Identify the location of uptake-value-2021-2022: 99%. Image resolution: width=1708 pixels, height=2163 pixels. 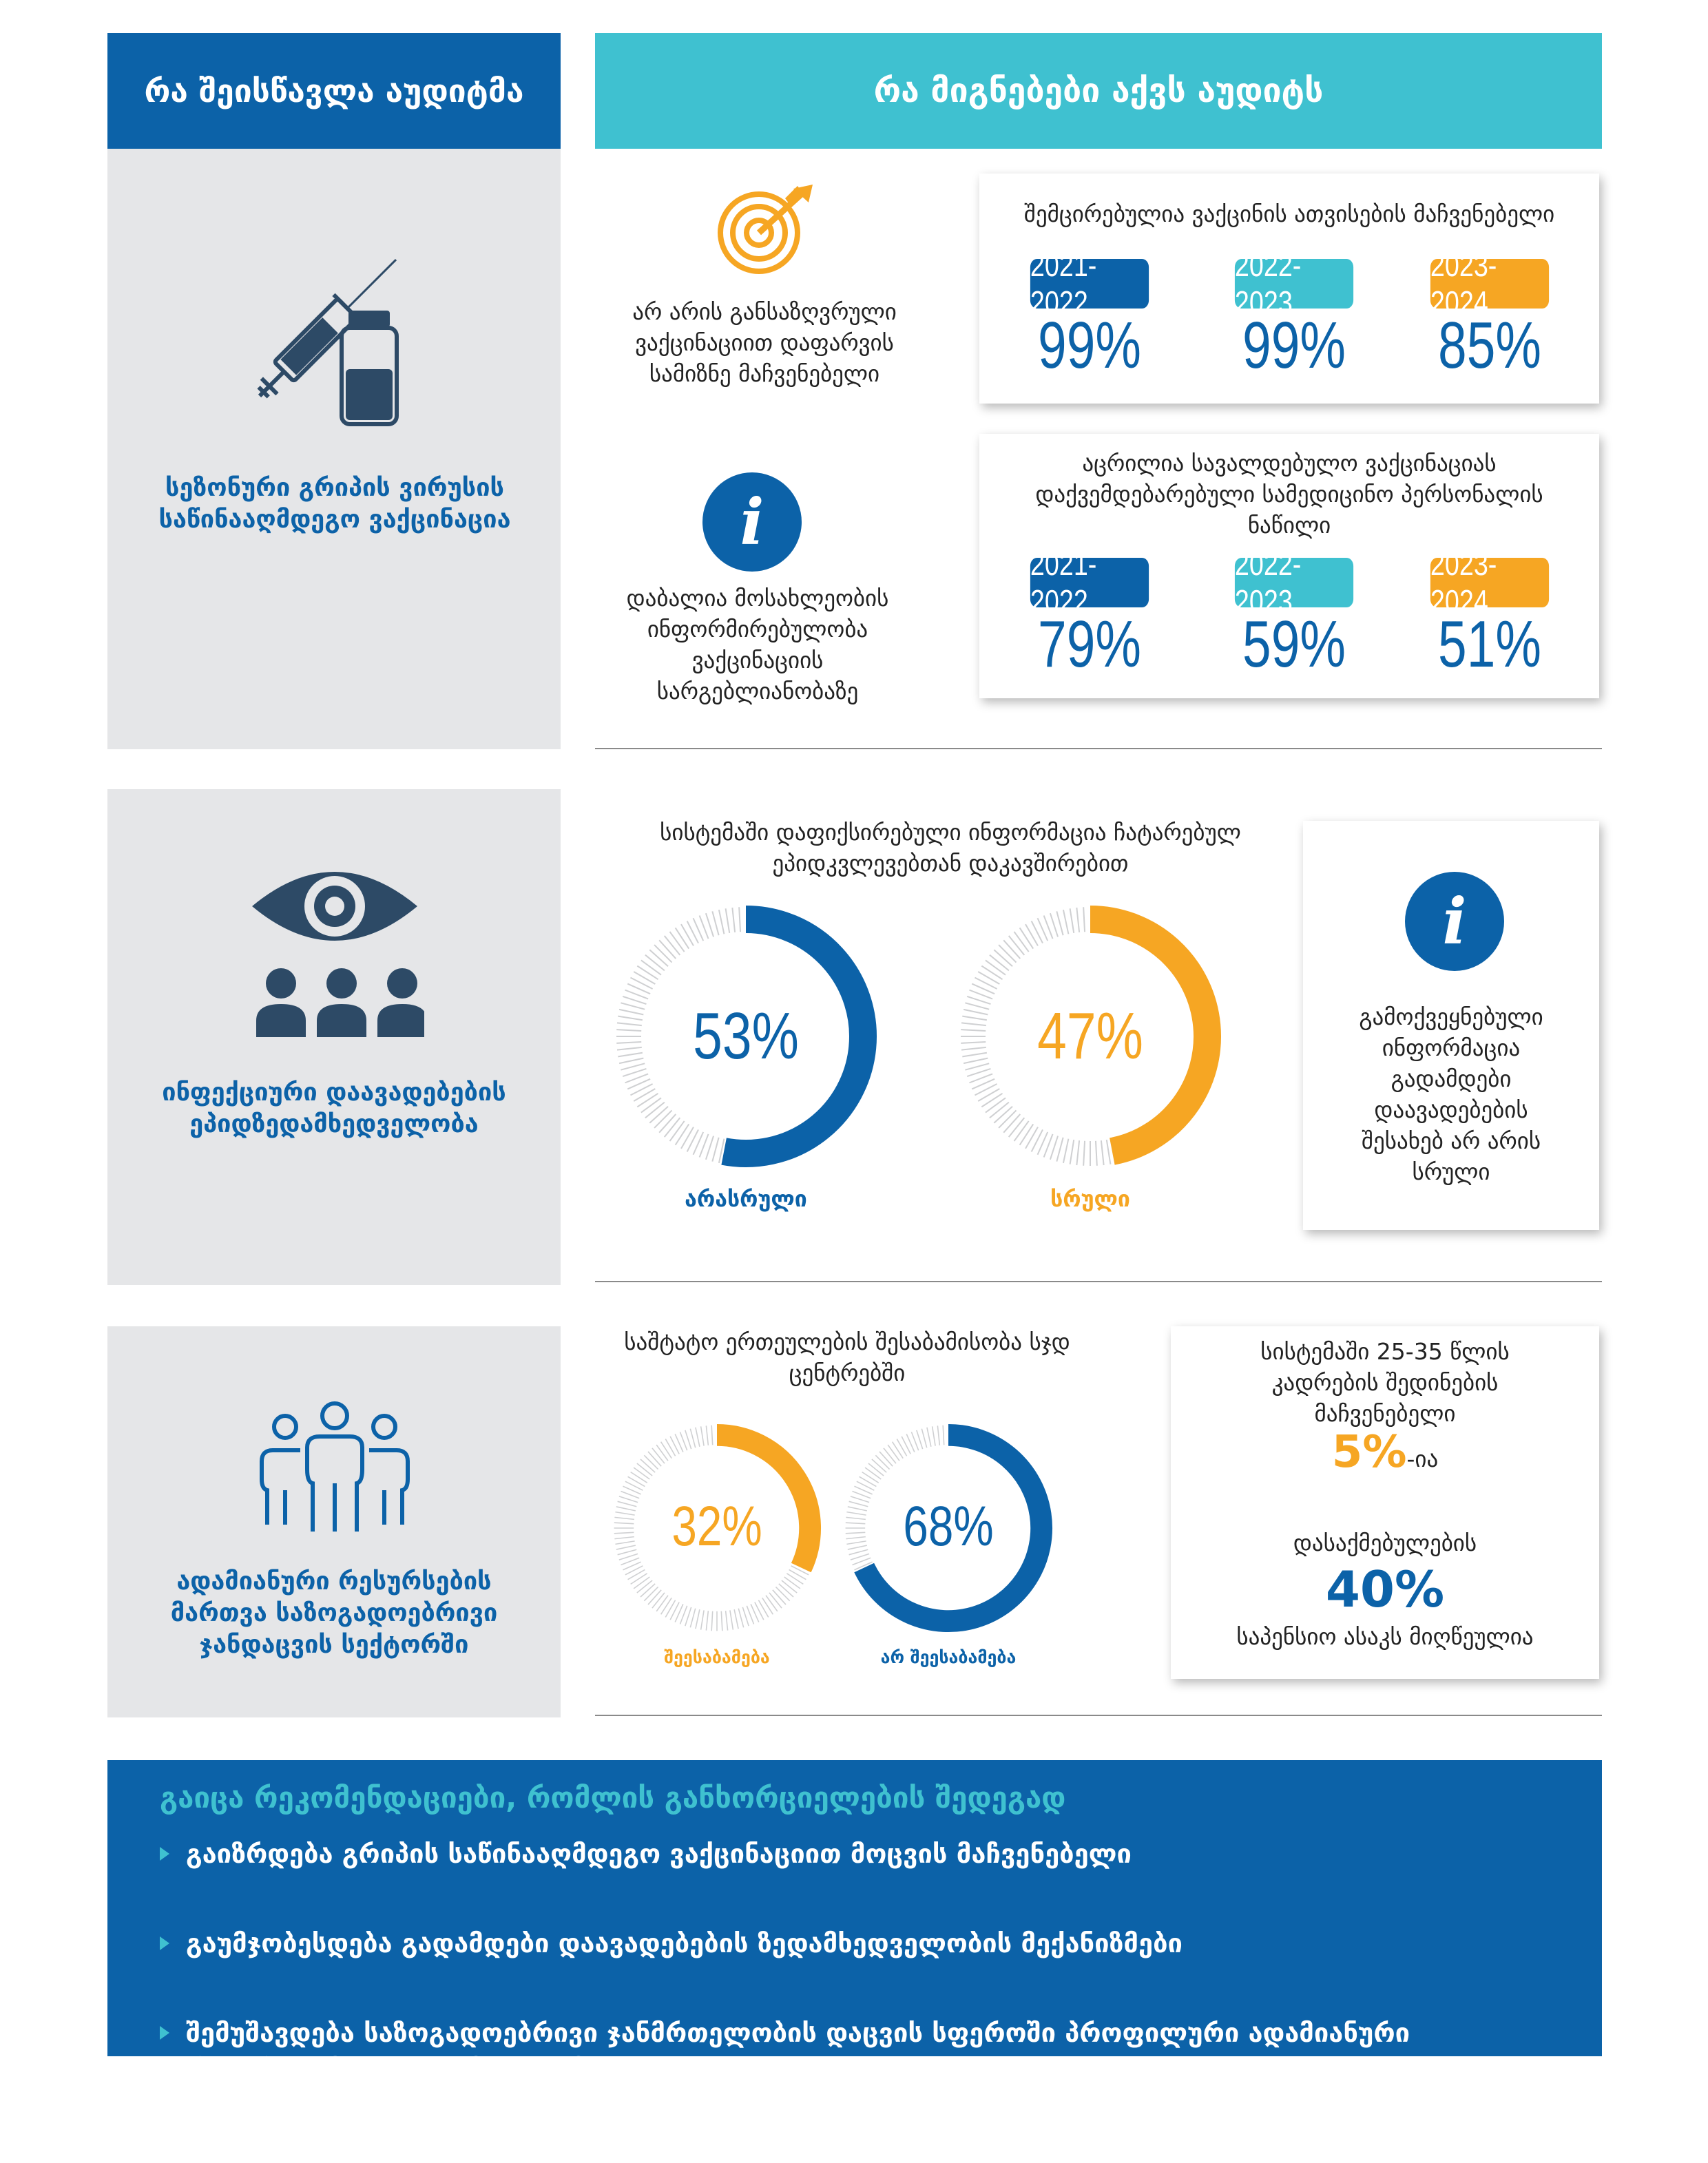
(1089, 345).